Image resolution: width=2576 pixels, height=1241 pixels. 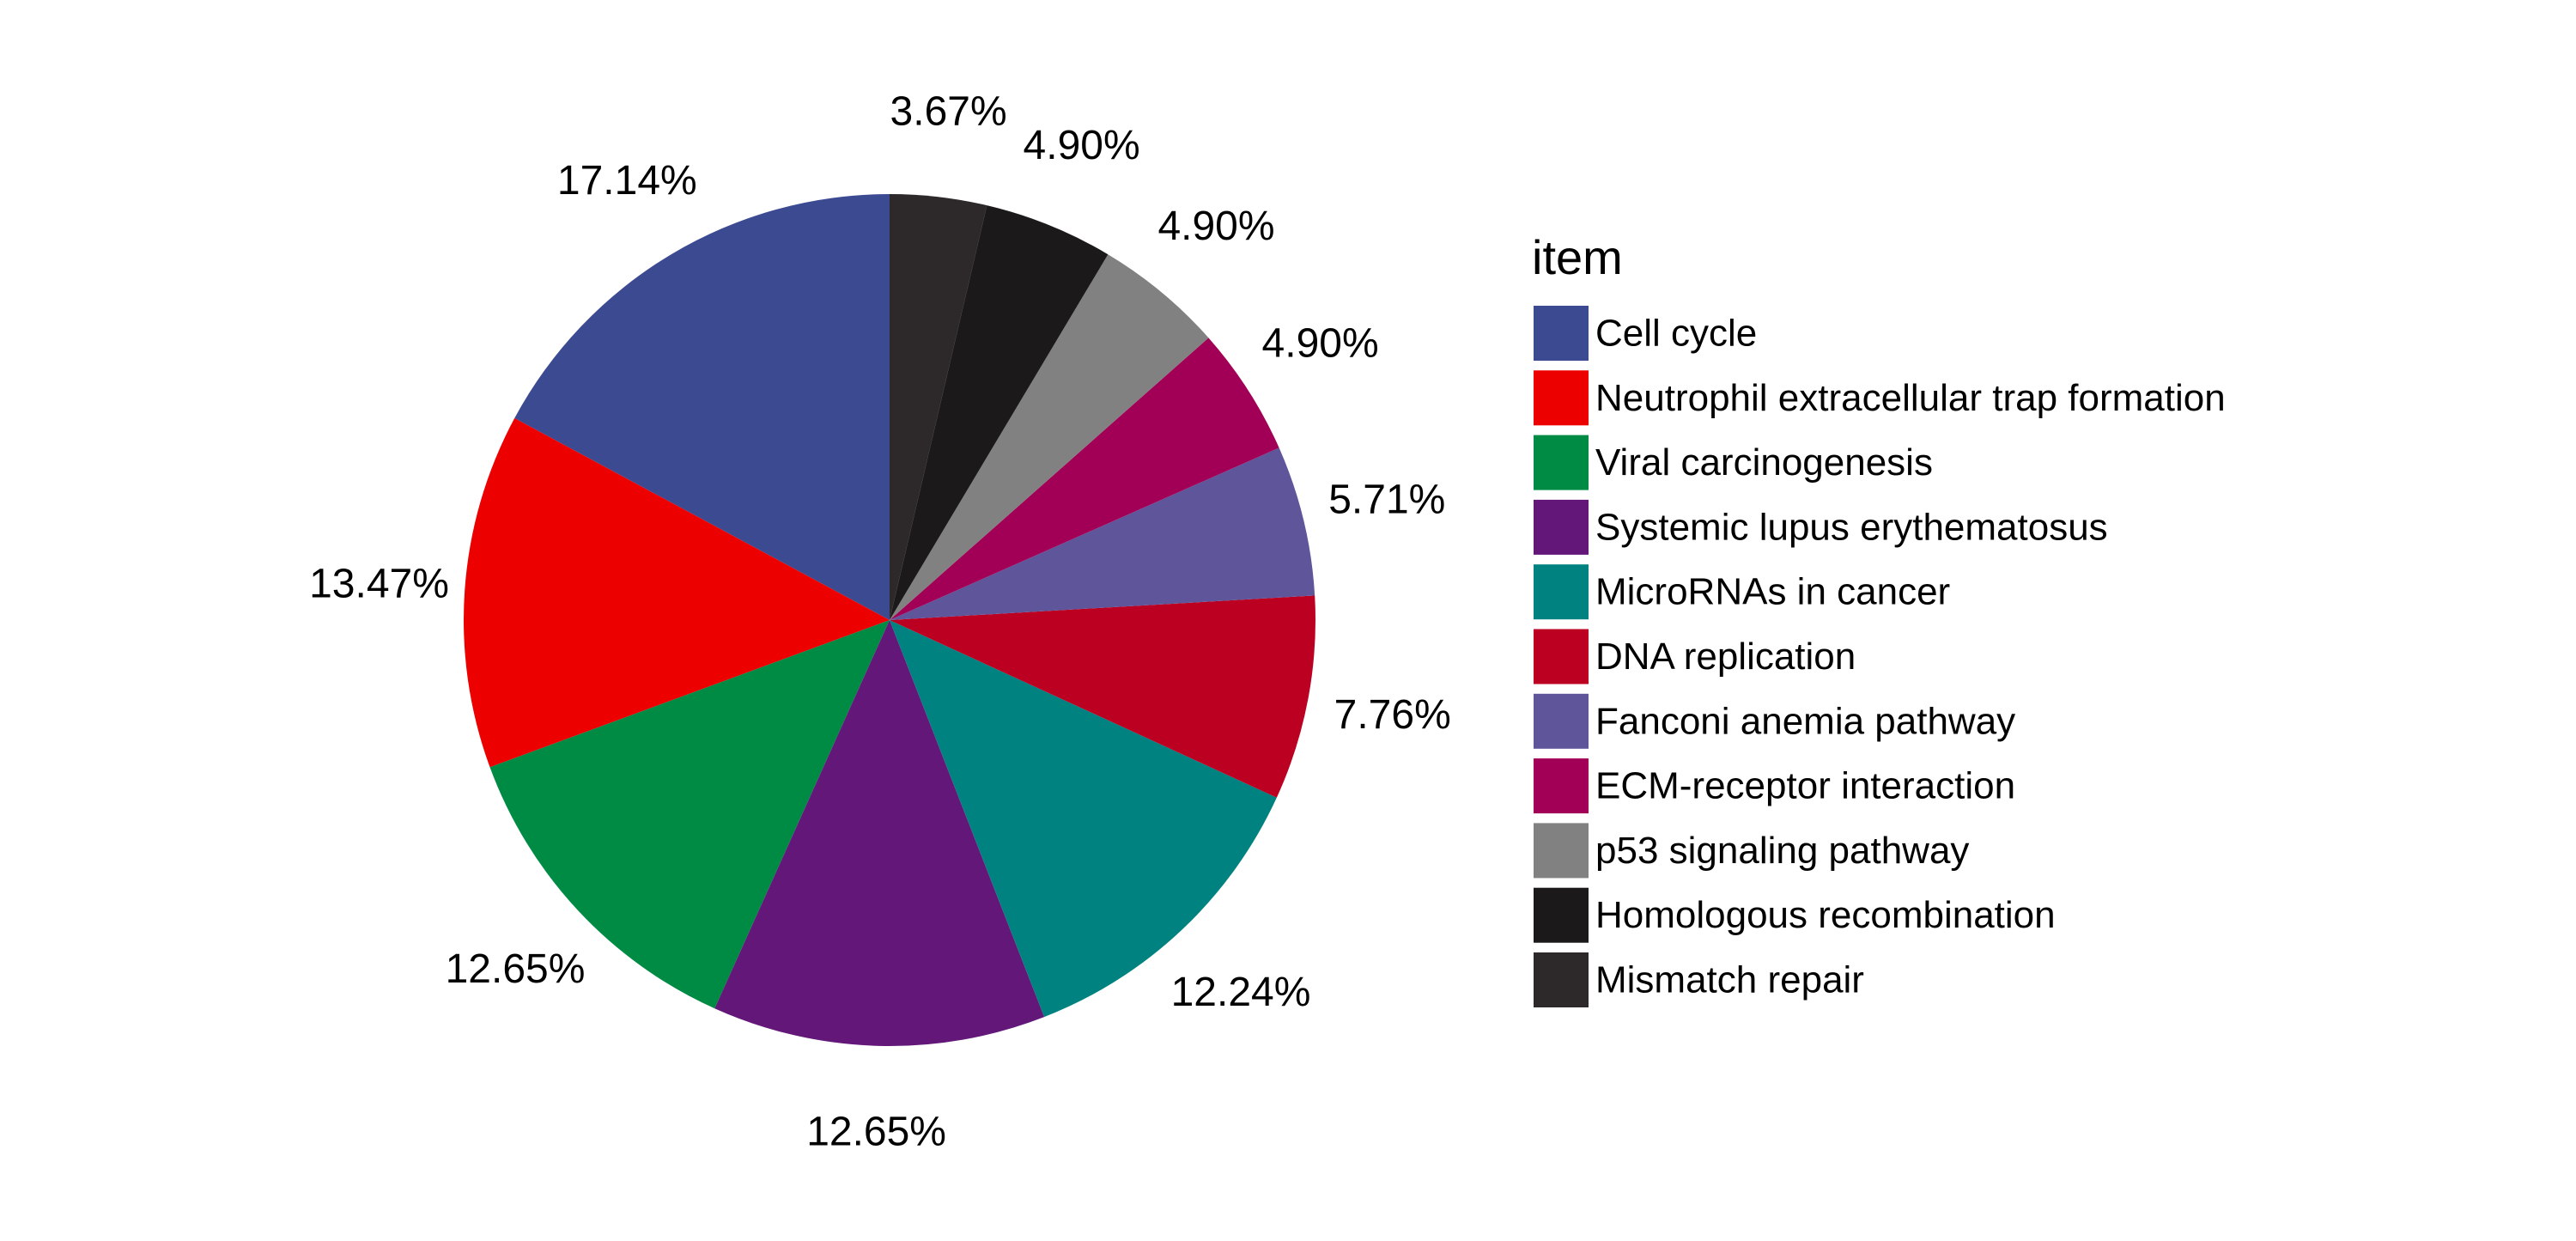 I want to click on legend-label: Homologous recombination, so click(x=1826, y=915).